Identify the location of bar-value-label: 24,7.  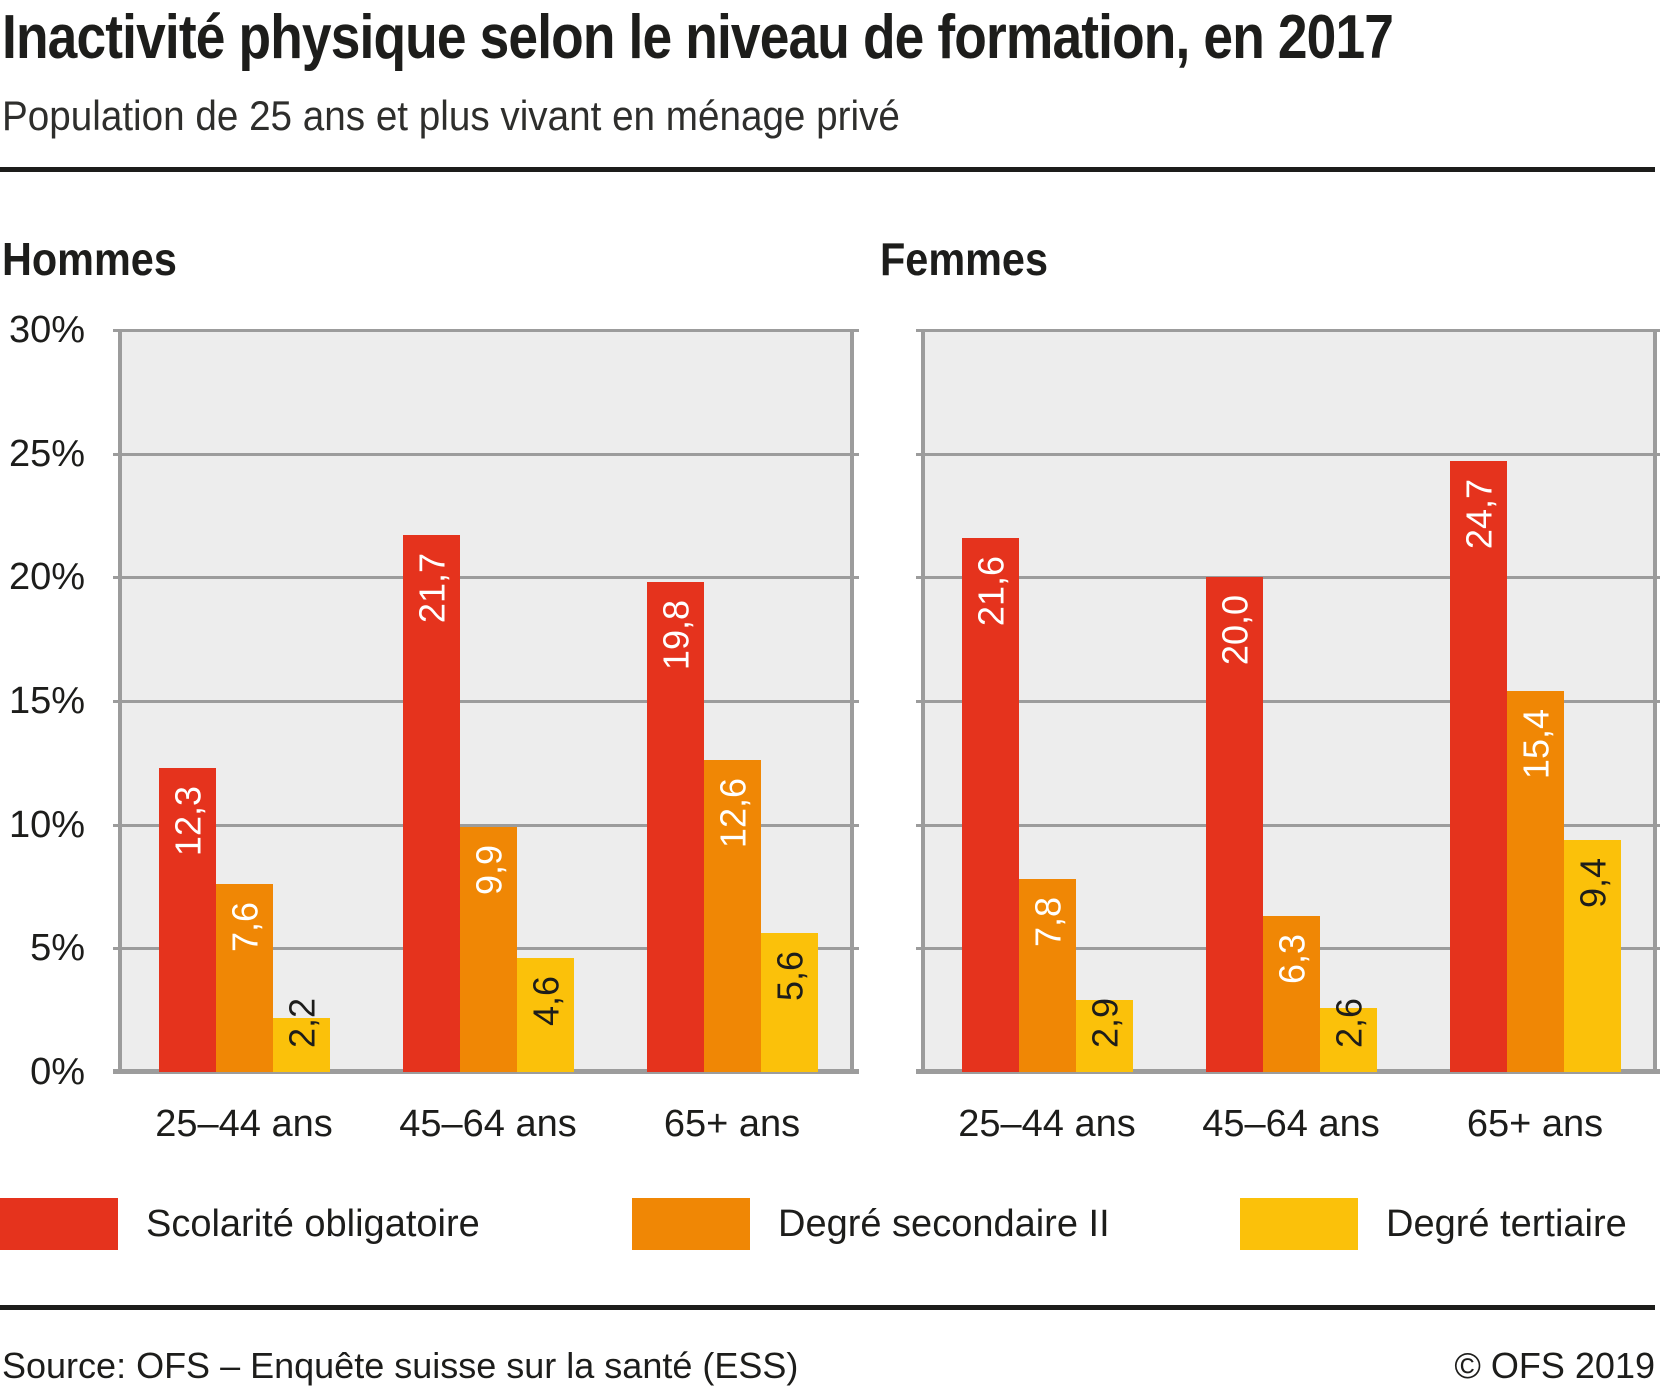
(1478, 514).